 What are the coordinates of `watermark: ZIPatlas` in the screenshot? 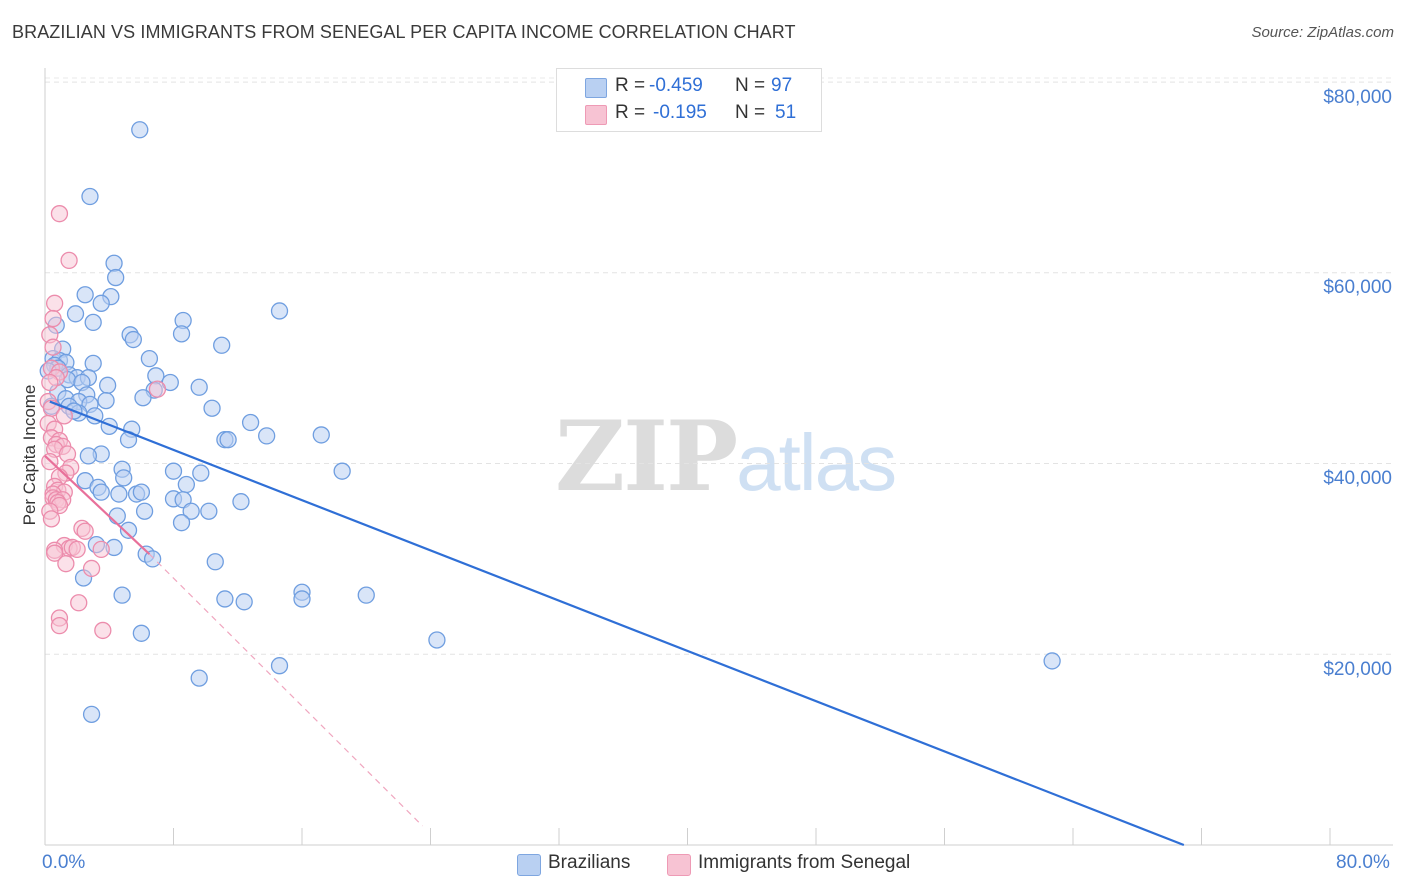 It's located at (726, 456).